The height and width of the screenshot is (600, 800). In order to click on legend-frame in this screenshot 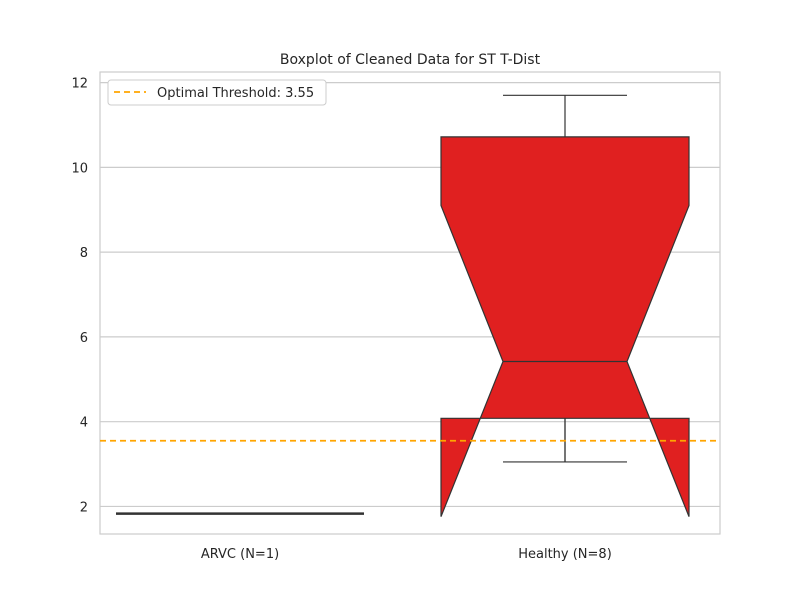, I will do `click(217, 92)`.